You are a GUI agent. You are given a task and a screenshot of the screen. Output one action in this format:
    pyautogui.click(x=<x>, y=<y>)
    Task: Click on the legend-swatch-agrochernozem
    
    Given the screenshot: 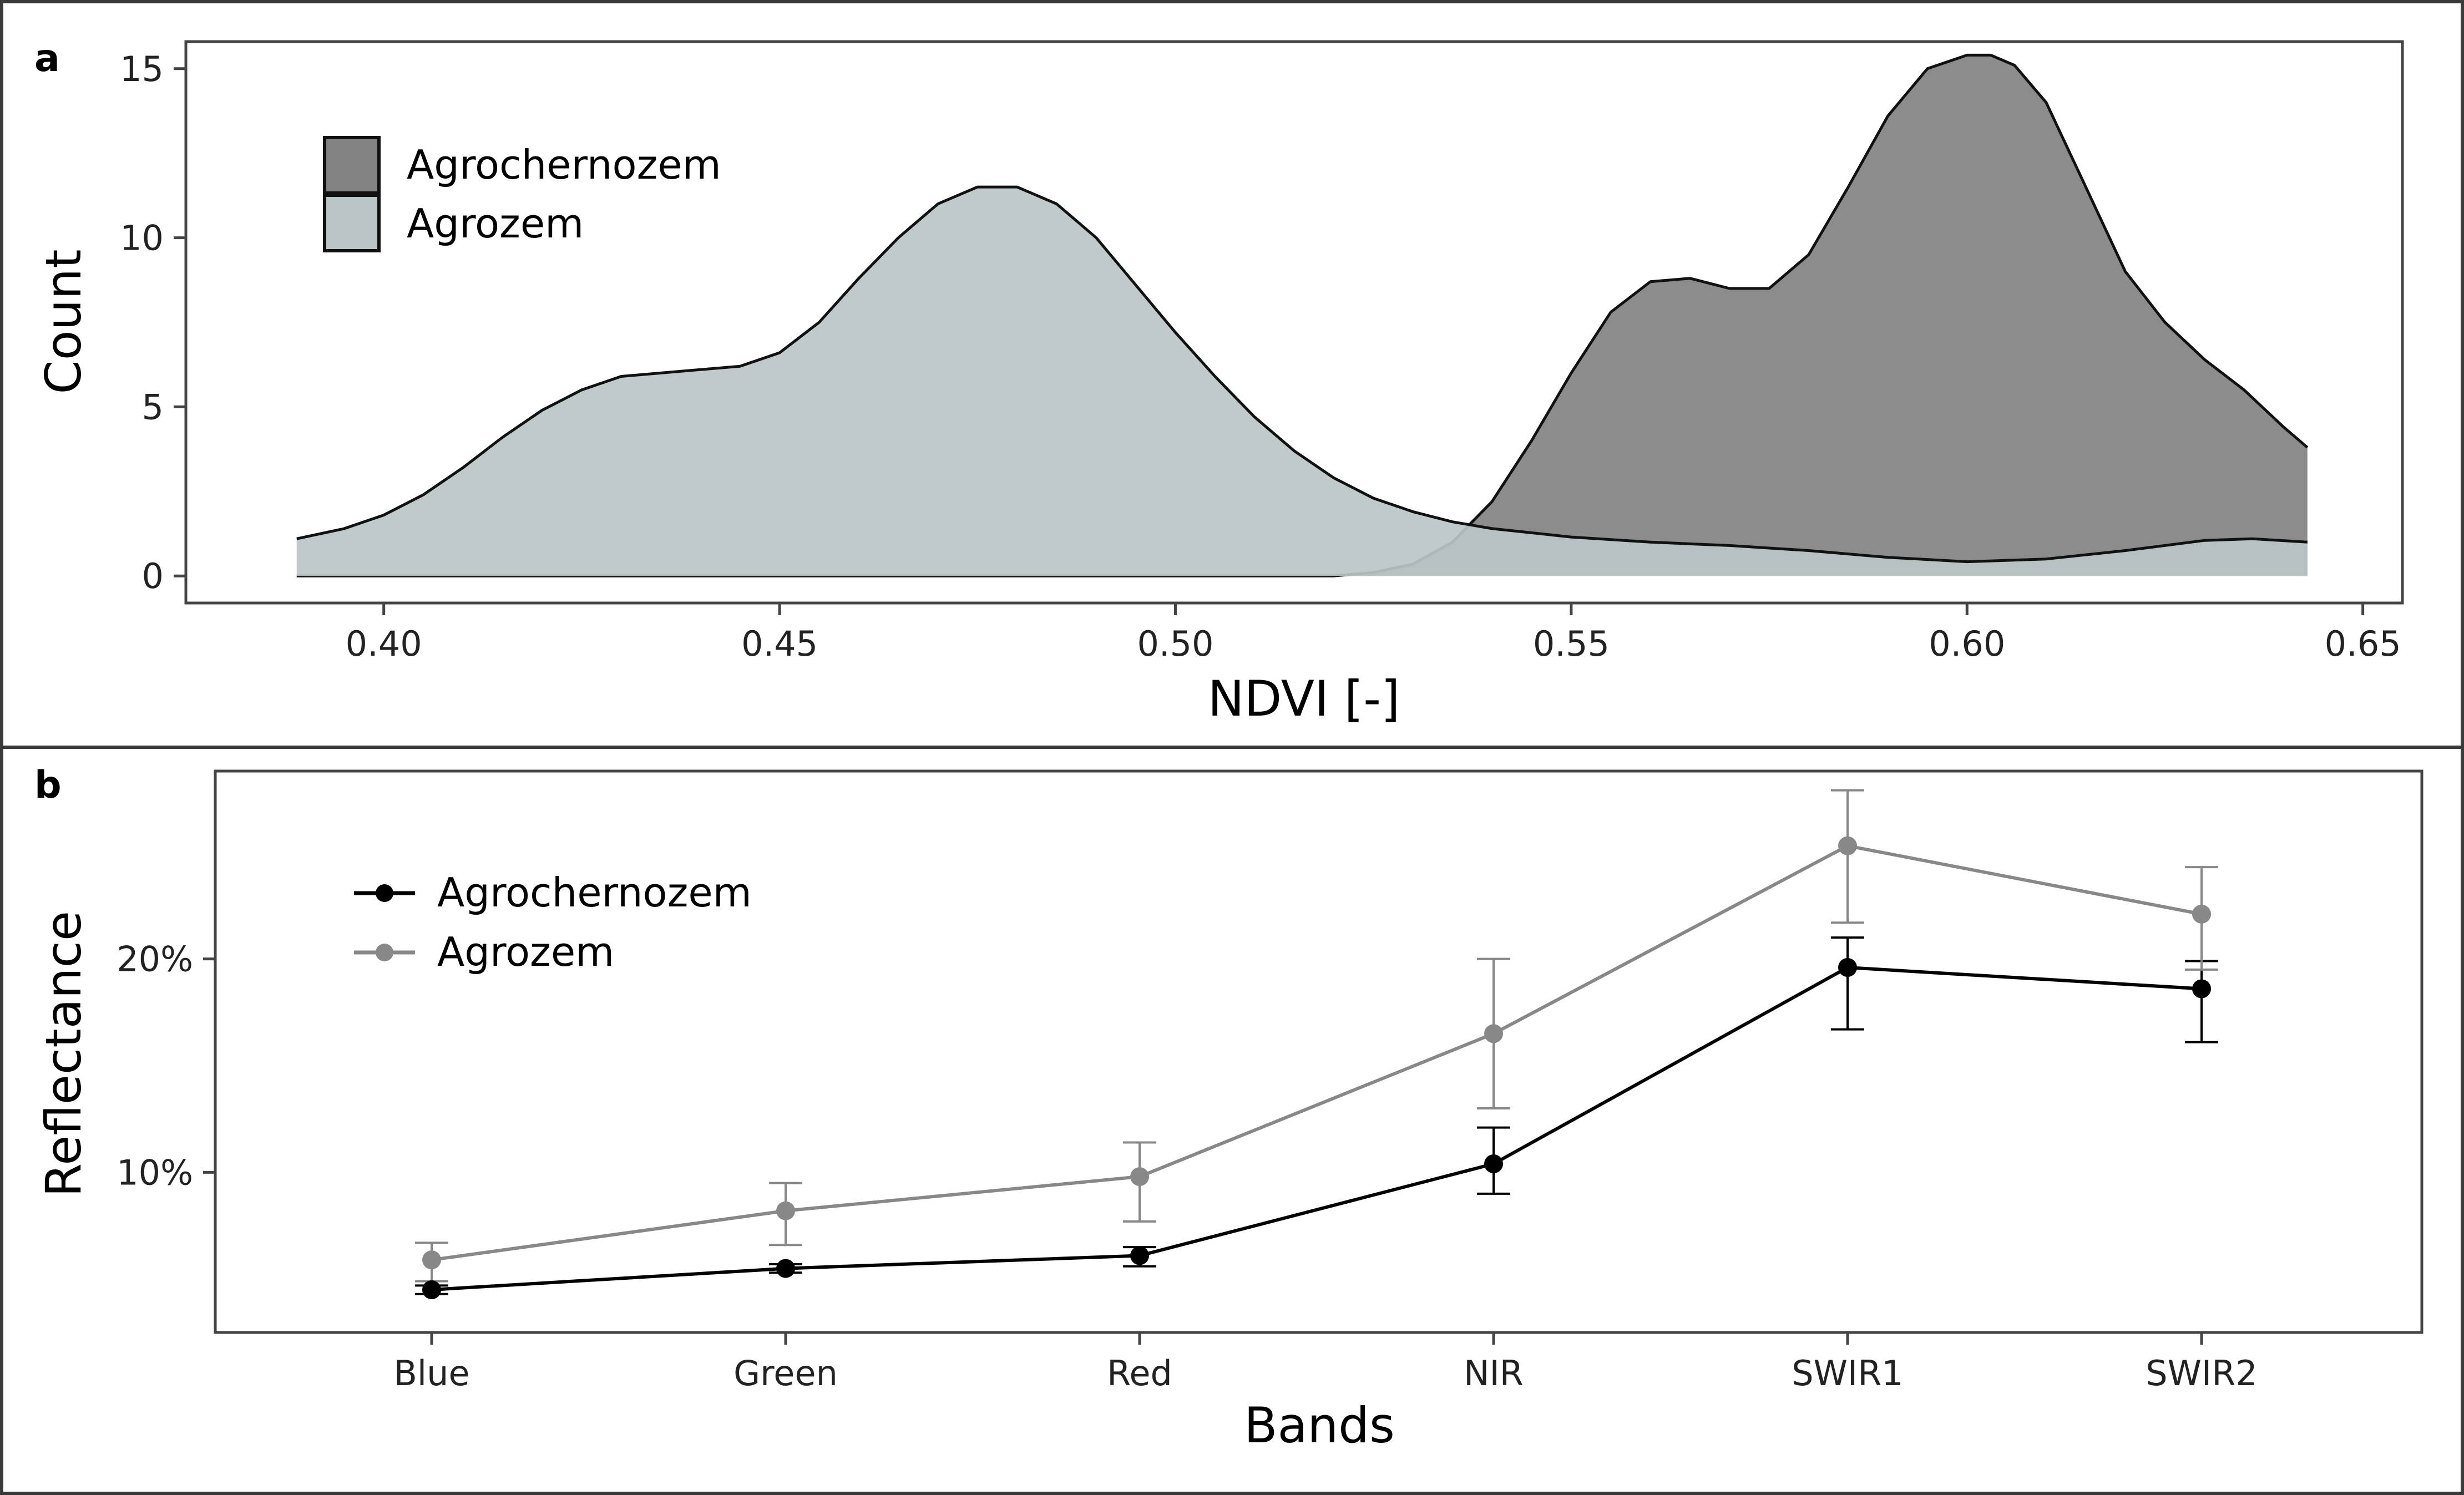 What is the action you would take?
    pyautogui.click(x=352, y=165)
    